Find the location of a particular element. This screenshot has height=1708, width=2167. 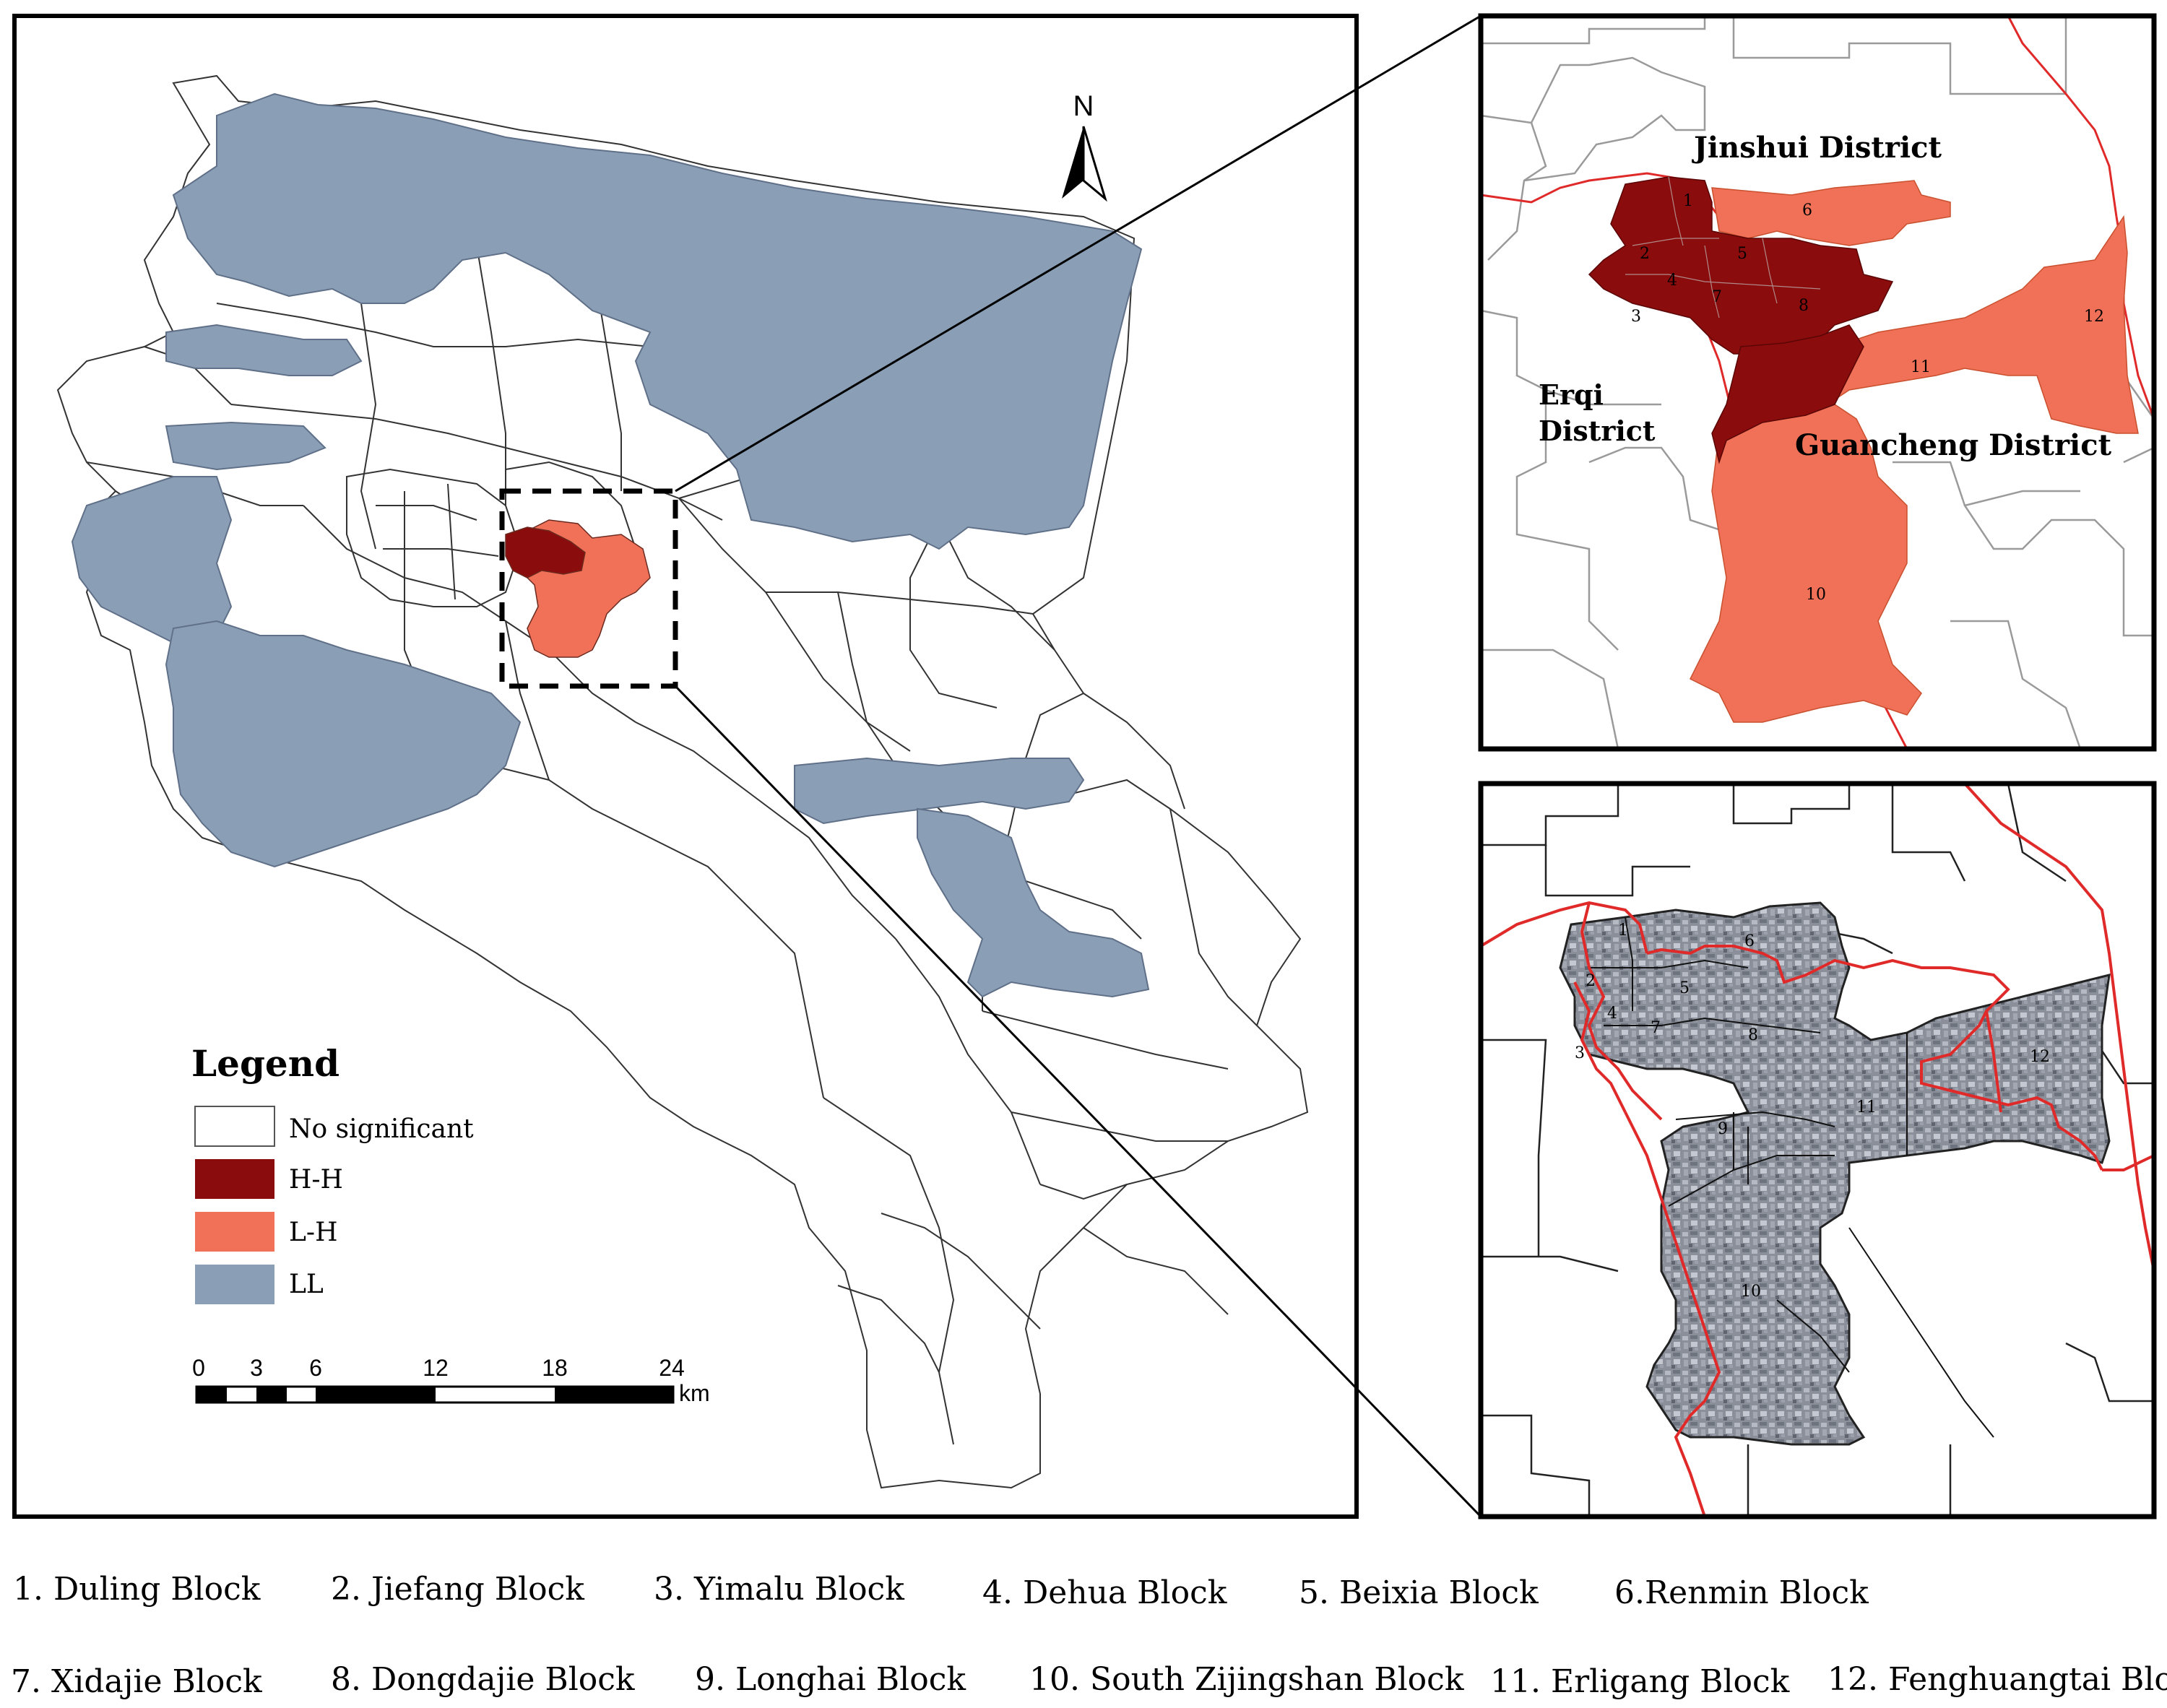

caption-longhai: 9. Longhai Block is located at coordinates (831, 1679).